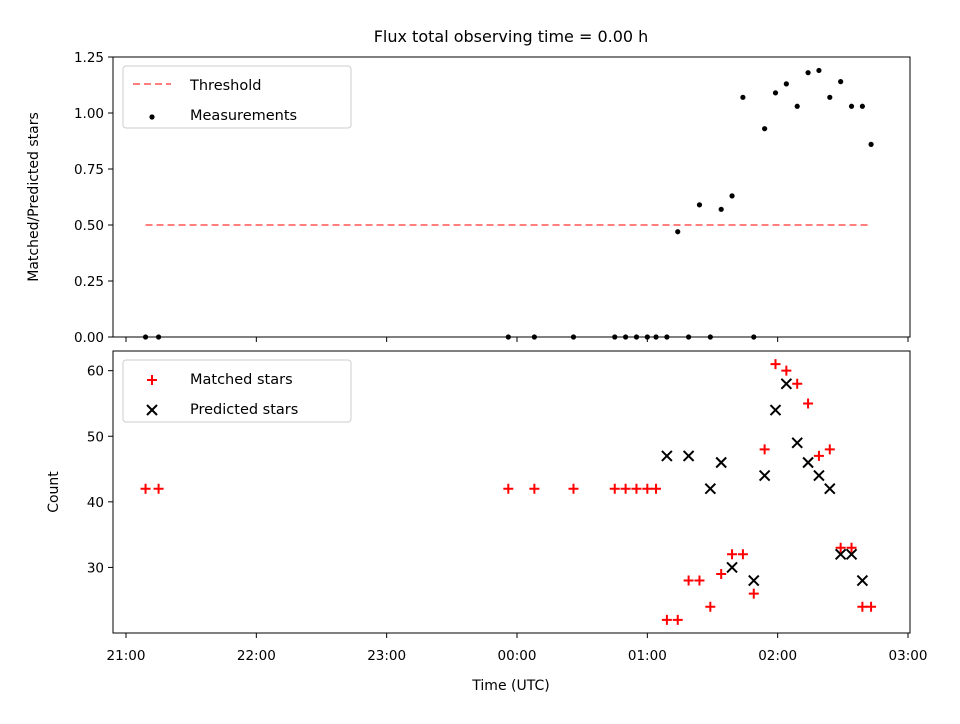  Describe the element at coordinates (95, 568) in the screenshot. I see `y-tick-label: 30` at that location.